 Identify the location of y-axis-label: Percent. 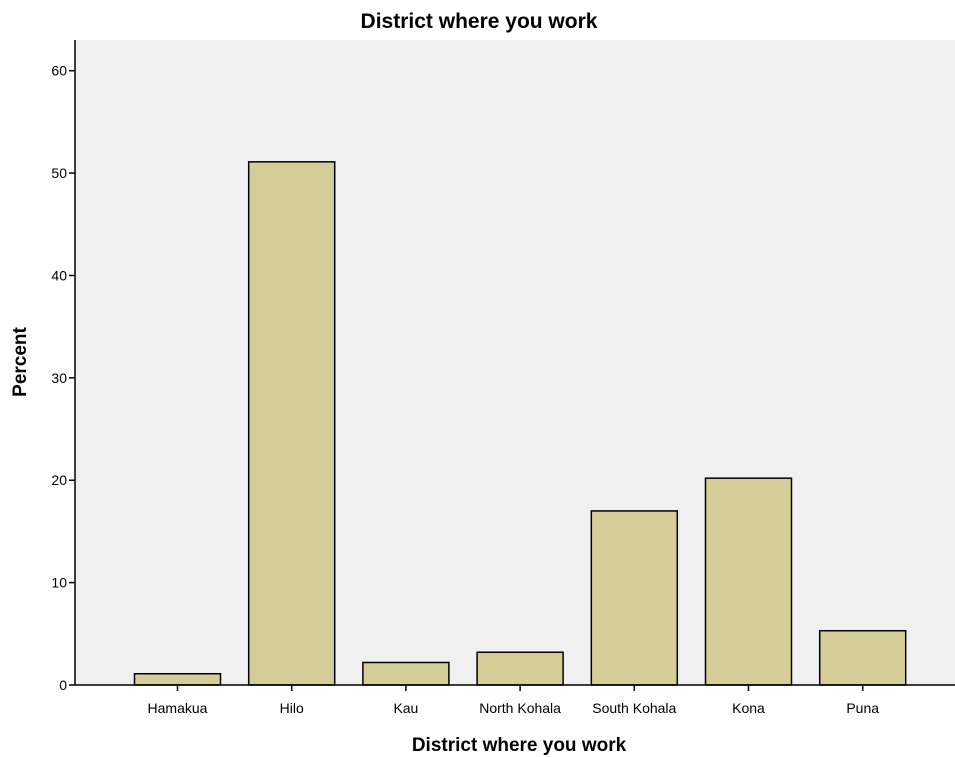
(20, 361).